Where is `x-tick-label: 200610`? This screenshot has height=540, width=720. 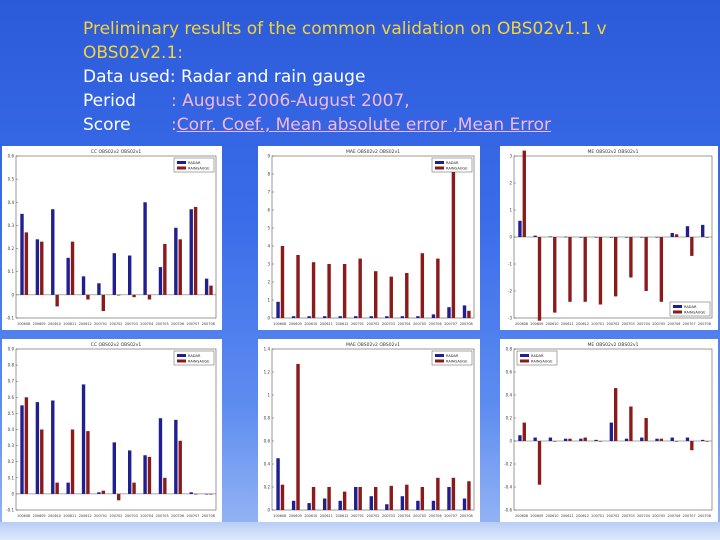 x-tick-label: 200610 is located at coordinates (54, 516).